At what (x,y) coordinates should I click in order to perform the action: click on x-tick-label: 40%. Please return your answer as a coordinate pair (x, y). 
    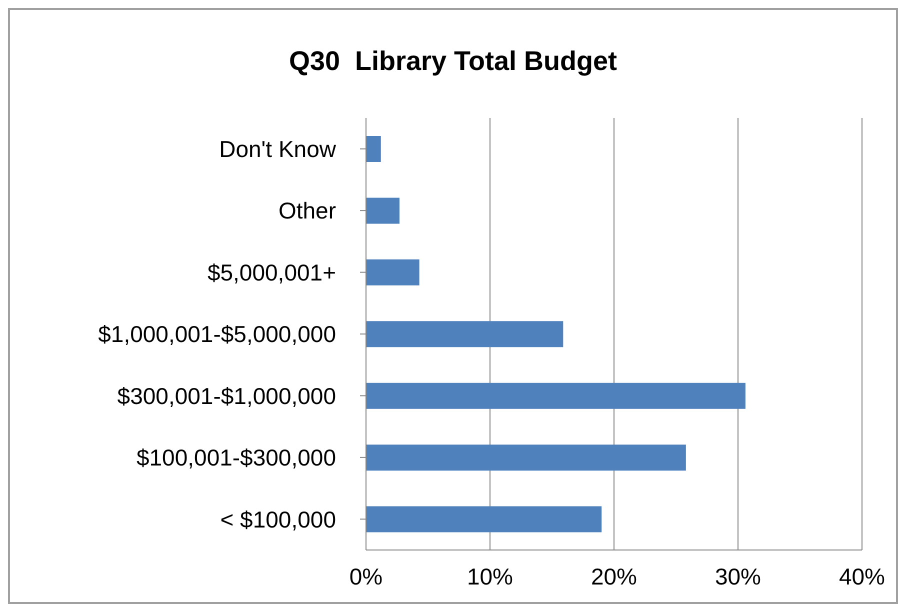
    Looking at the image, I should click on (862, 576).